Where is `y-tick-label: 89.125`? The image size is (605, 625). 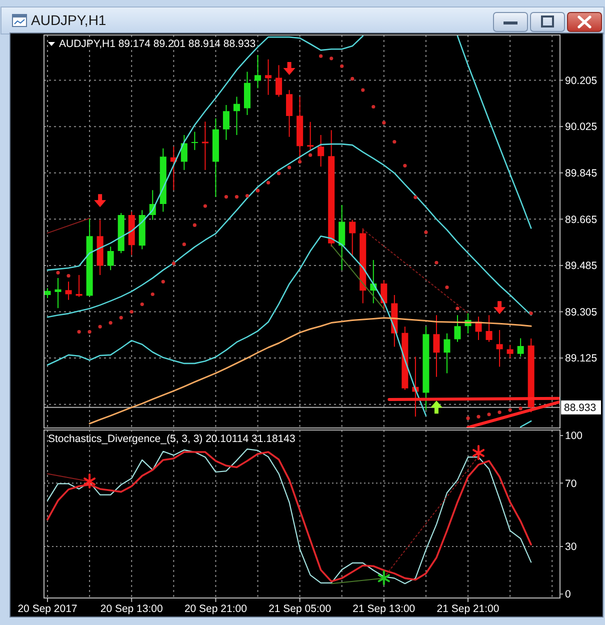 y-tick-label: 89.125 is located at coordinates (581, 358).